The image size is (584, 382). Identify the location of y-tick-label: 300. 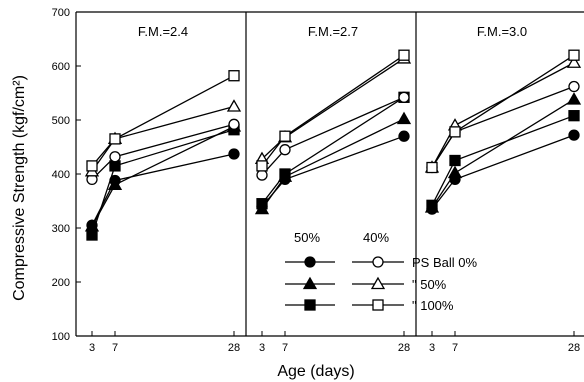
(61, 229).